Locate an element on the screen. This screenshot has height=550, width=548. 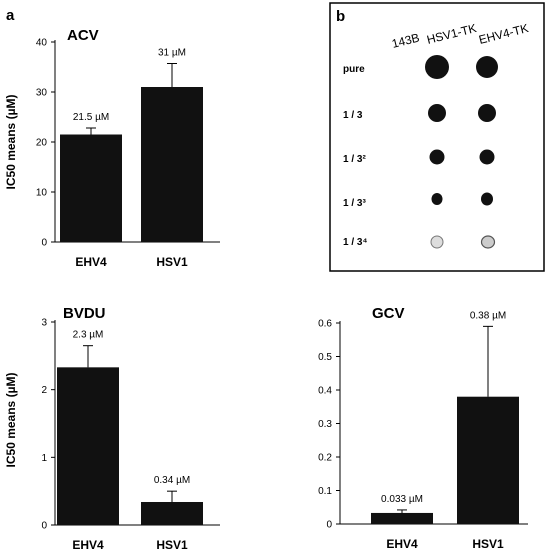
dot-row-81st: 1 / 3⁴ is located at coordinates (355, 242).